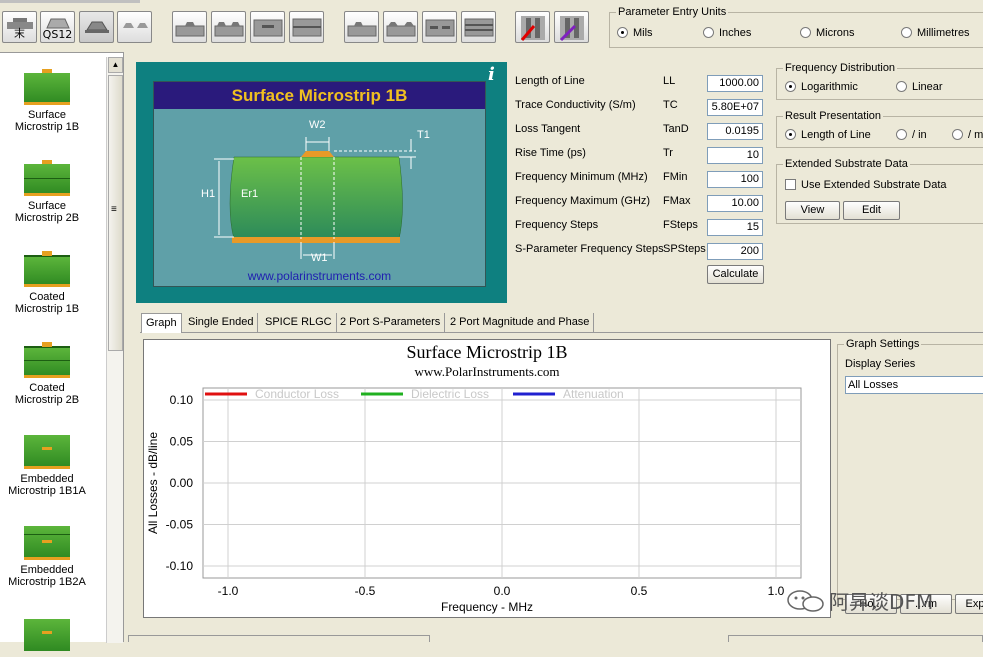  I want to click on two-traces-icon, so click(135, 25).